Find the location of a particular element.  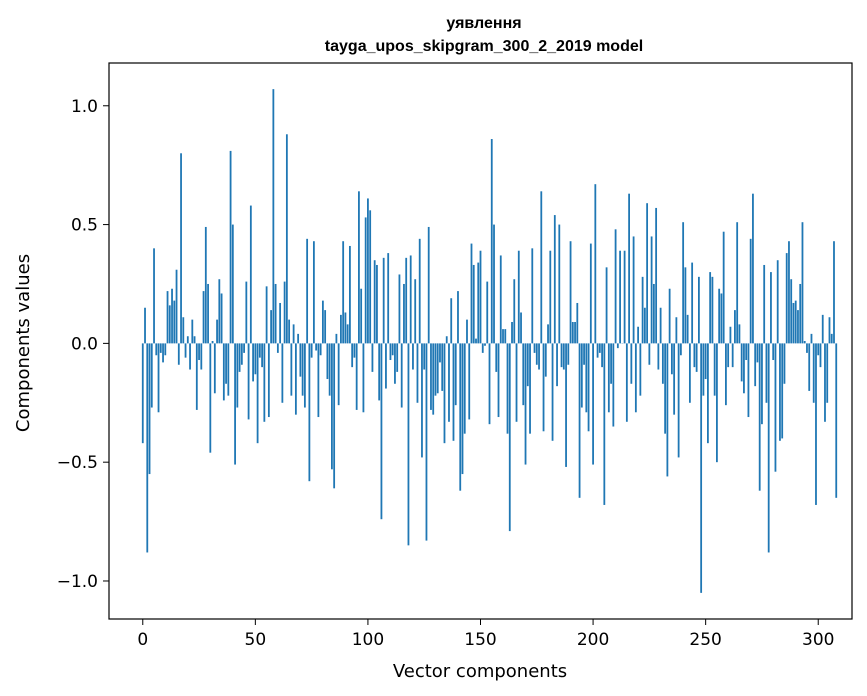

chart-subtitle: tayga_upos_skipgram_300_2_2019 model is located at coordinates (484, 46).